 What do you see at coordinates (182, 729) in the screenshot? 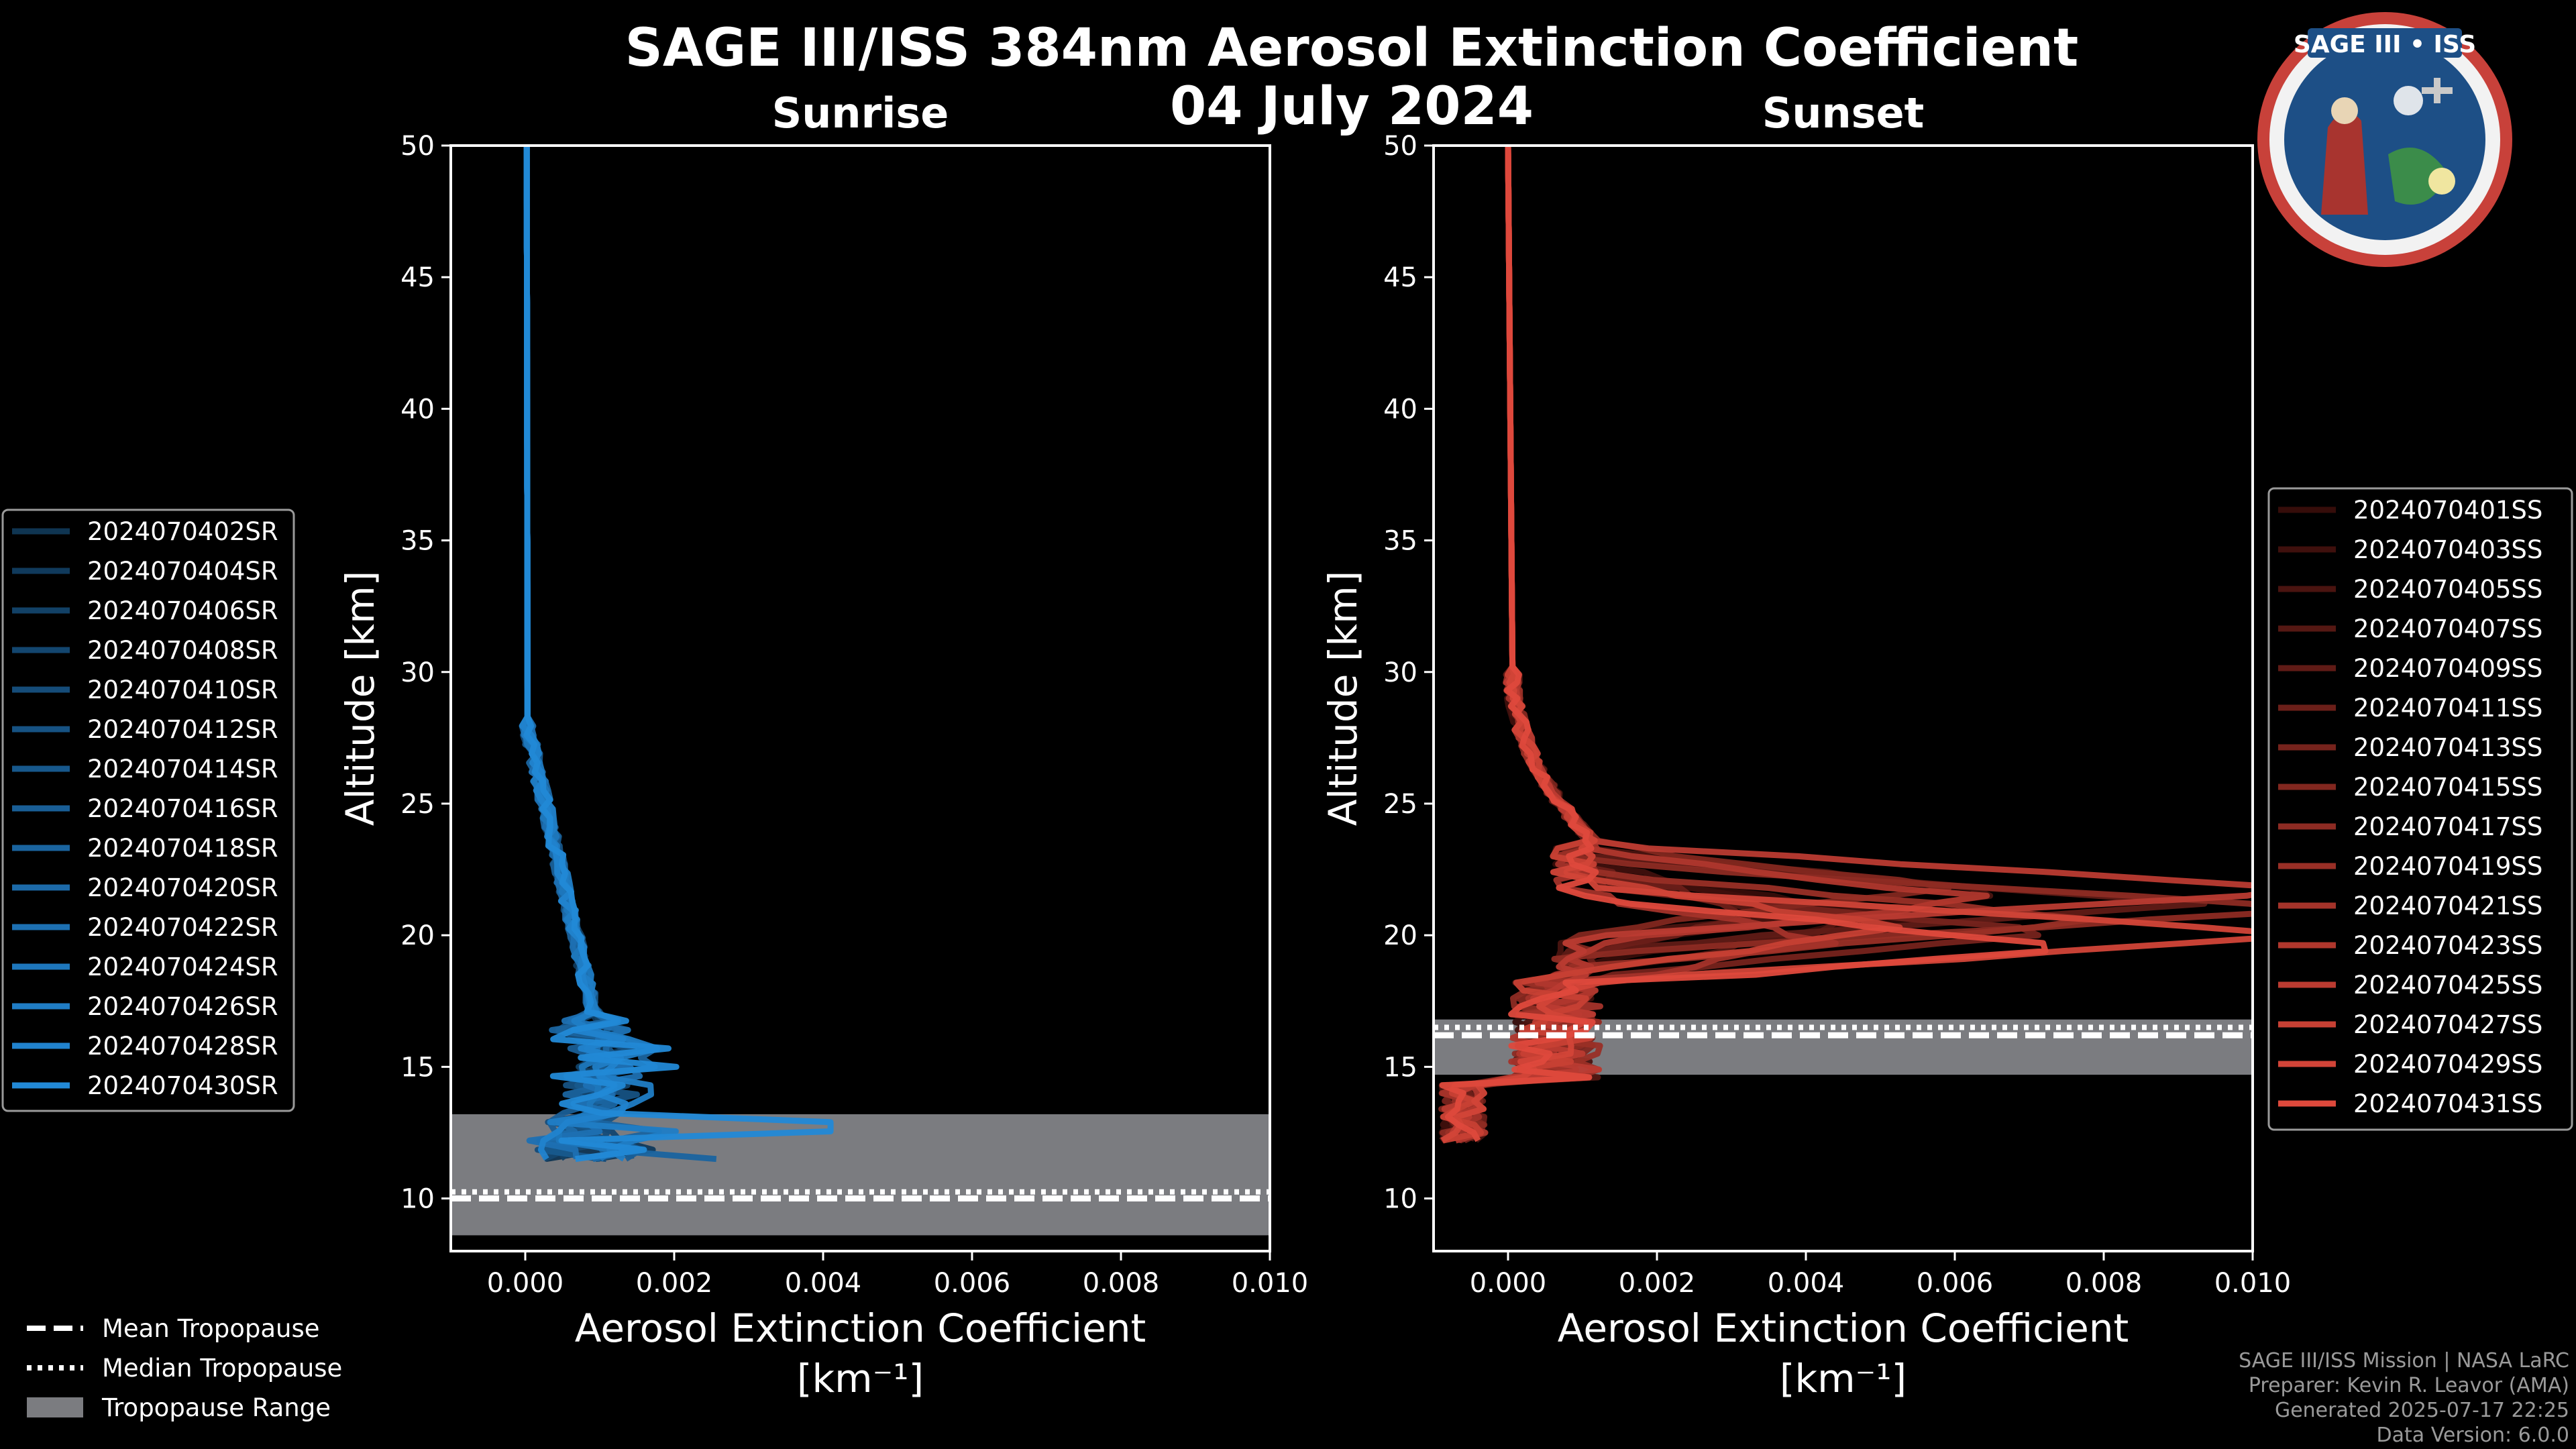
I see `legend-entry-label: 2024070412SR` at bounding box center [182, 729].